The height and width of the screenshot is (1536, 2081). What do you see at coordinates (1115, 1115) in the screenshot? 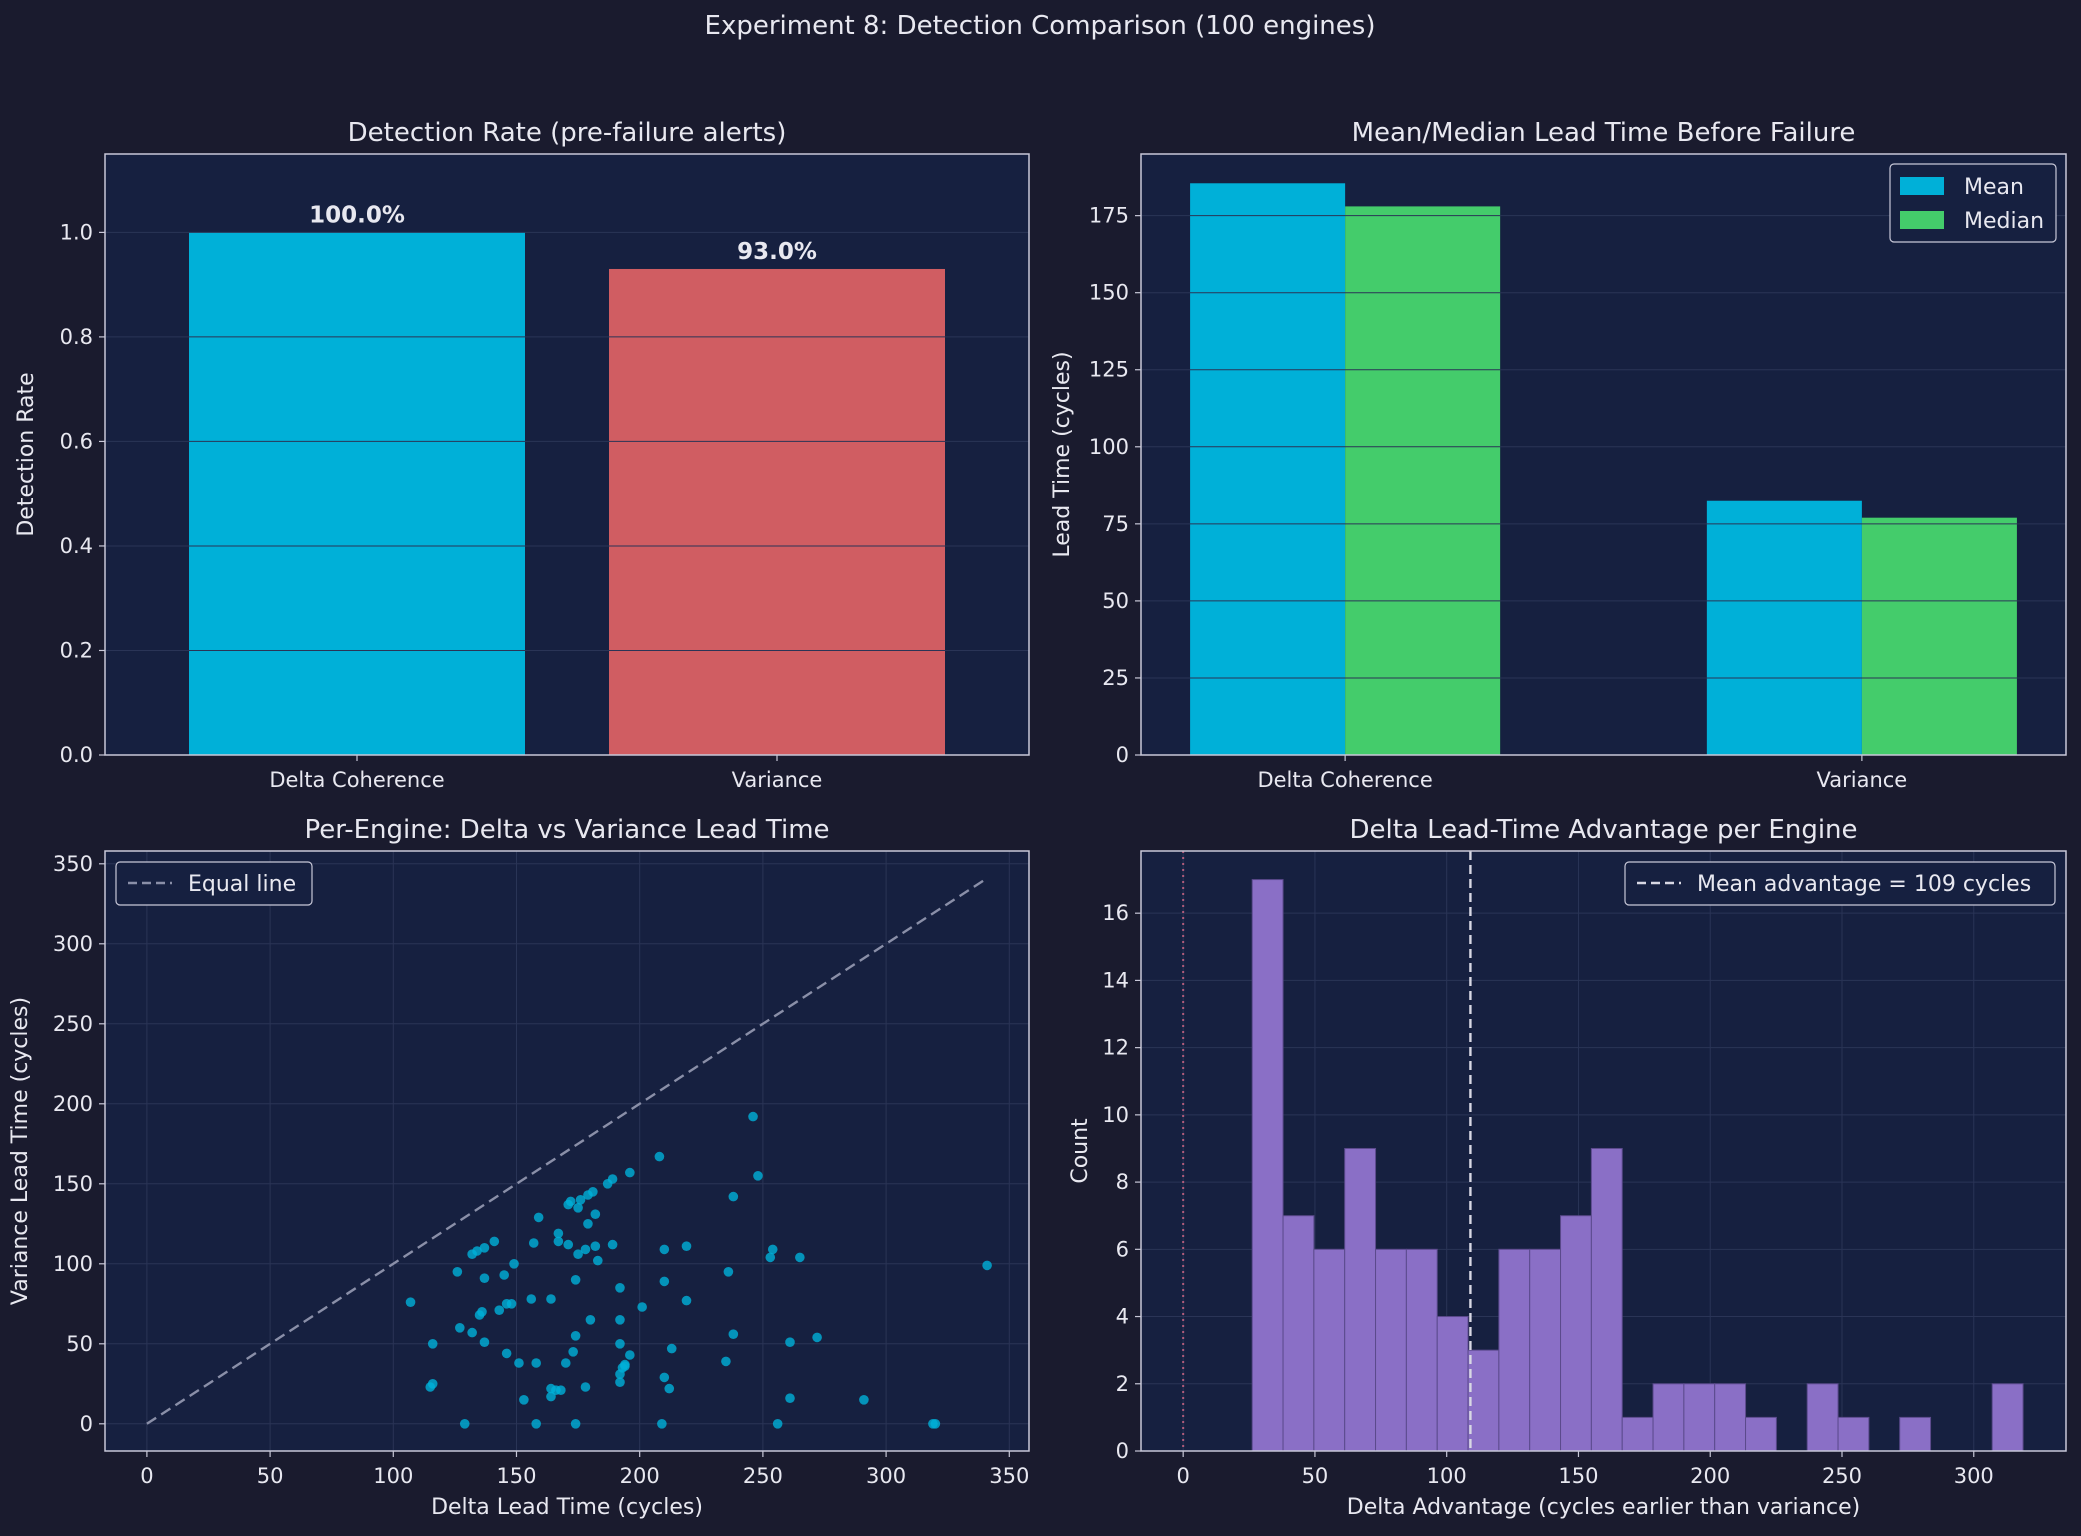
I see `y-tick-label: 10` at bounding box center [1115, 1115].